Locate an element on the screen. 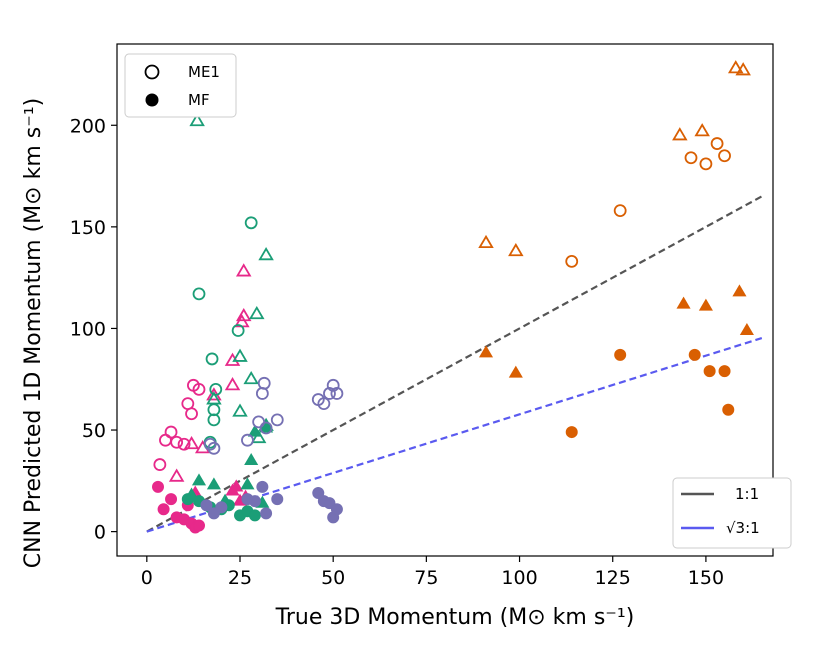  line-legend: 1:1 √3:1 is located at coordinates (732, 513).